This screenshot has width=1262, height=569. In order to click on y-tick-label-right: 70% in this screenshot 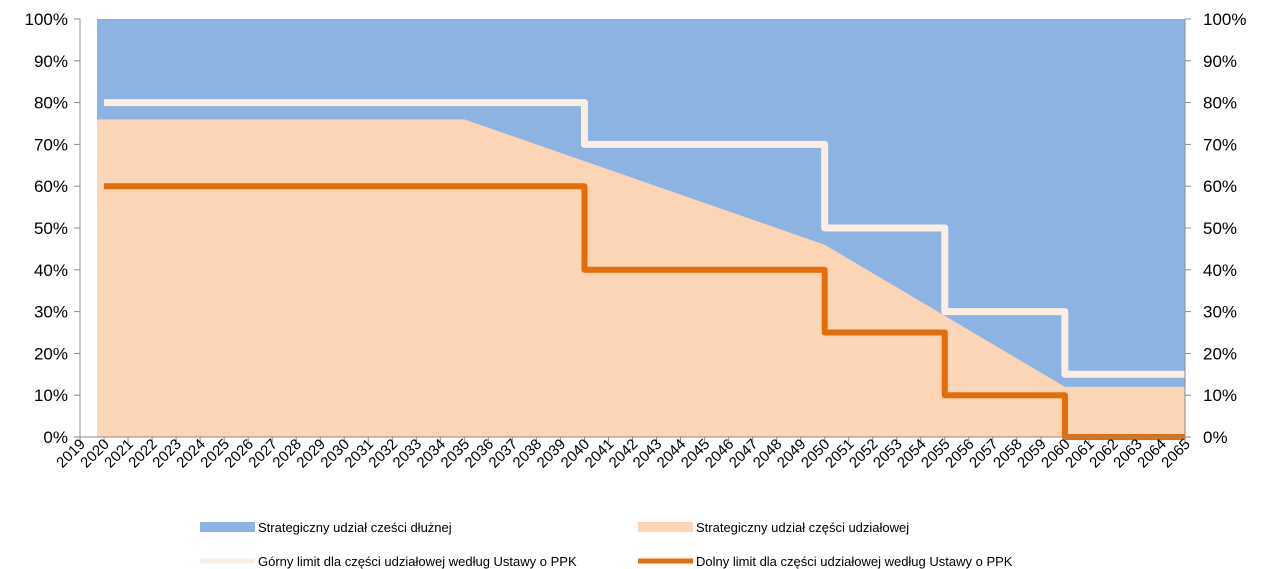, I will do `click(1220, 144)`.